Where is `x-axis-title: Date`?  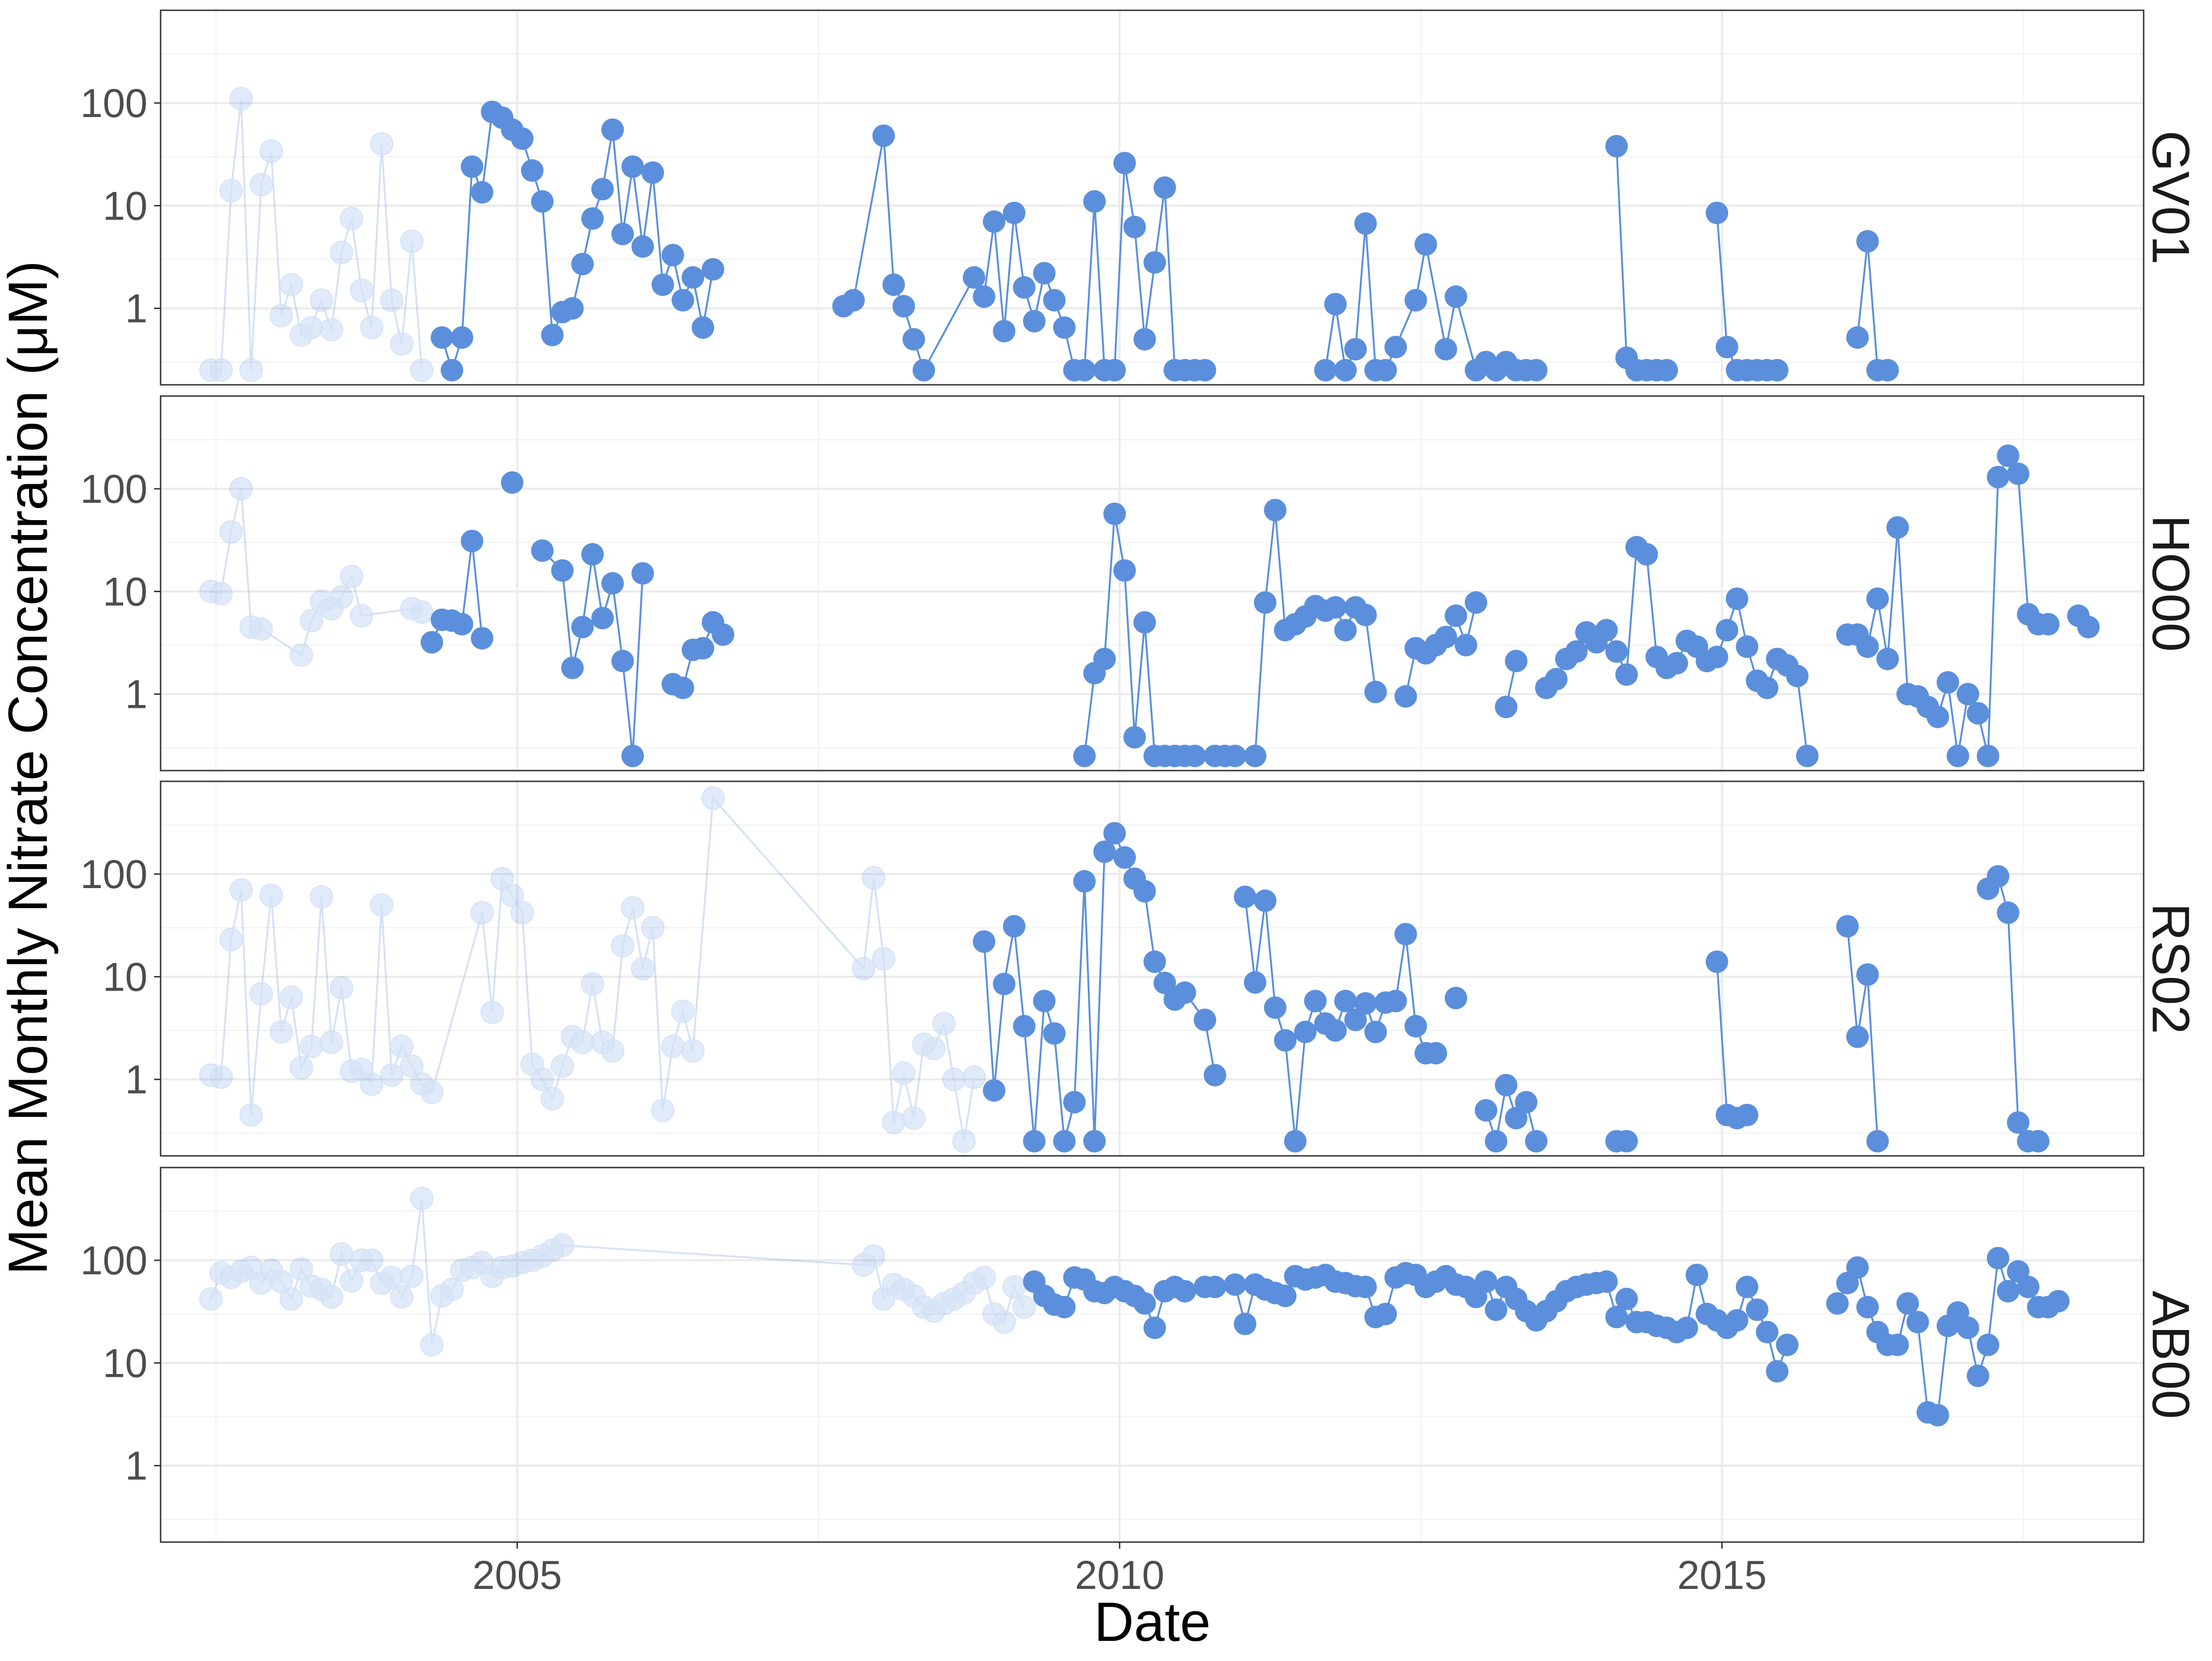 x-axis-title: Date is located at coordinates (1152, 1622).